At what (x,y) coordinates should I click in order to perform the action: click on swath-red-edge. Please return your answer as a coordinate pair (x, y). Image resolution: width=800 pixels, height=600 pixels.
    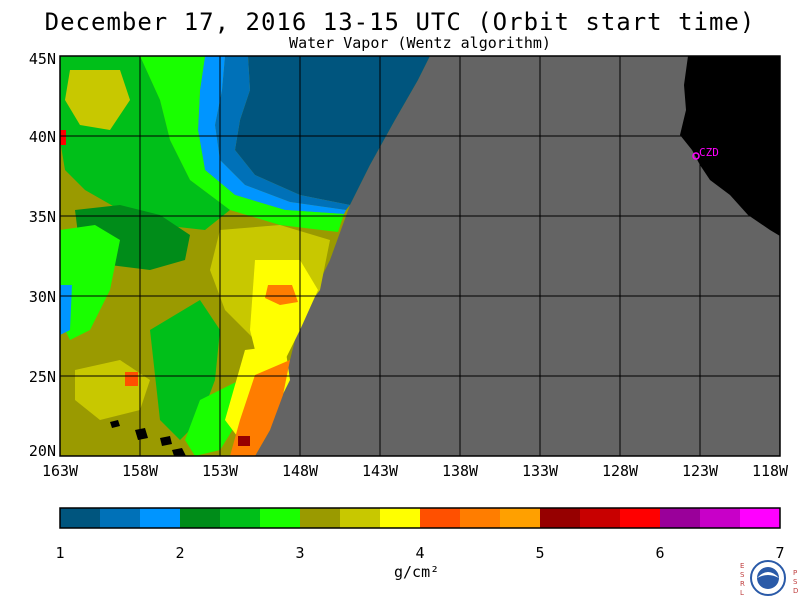
    Looking at the image, I should click on (63, 137).